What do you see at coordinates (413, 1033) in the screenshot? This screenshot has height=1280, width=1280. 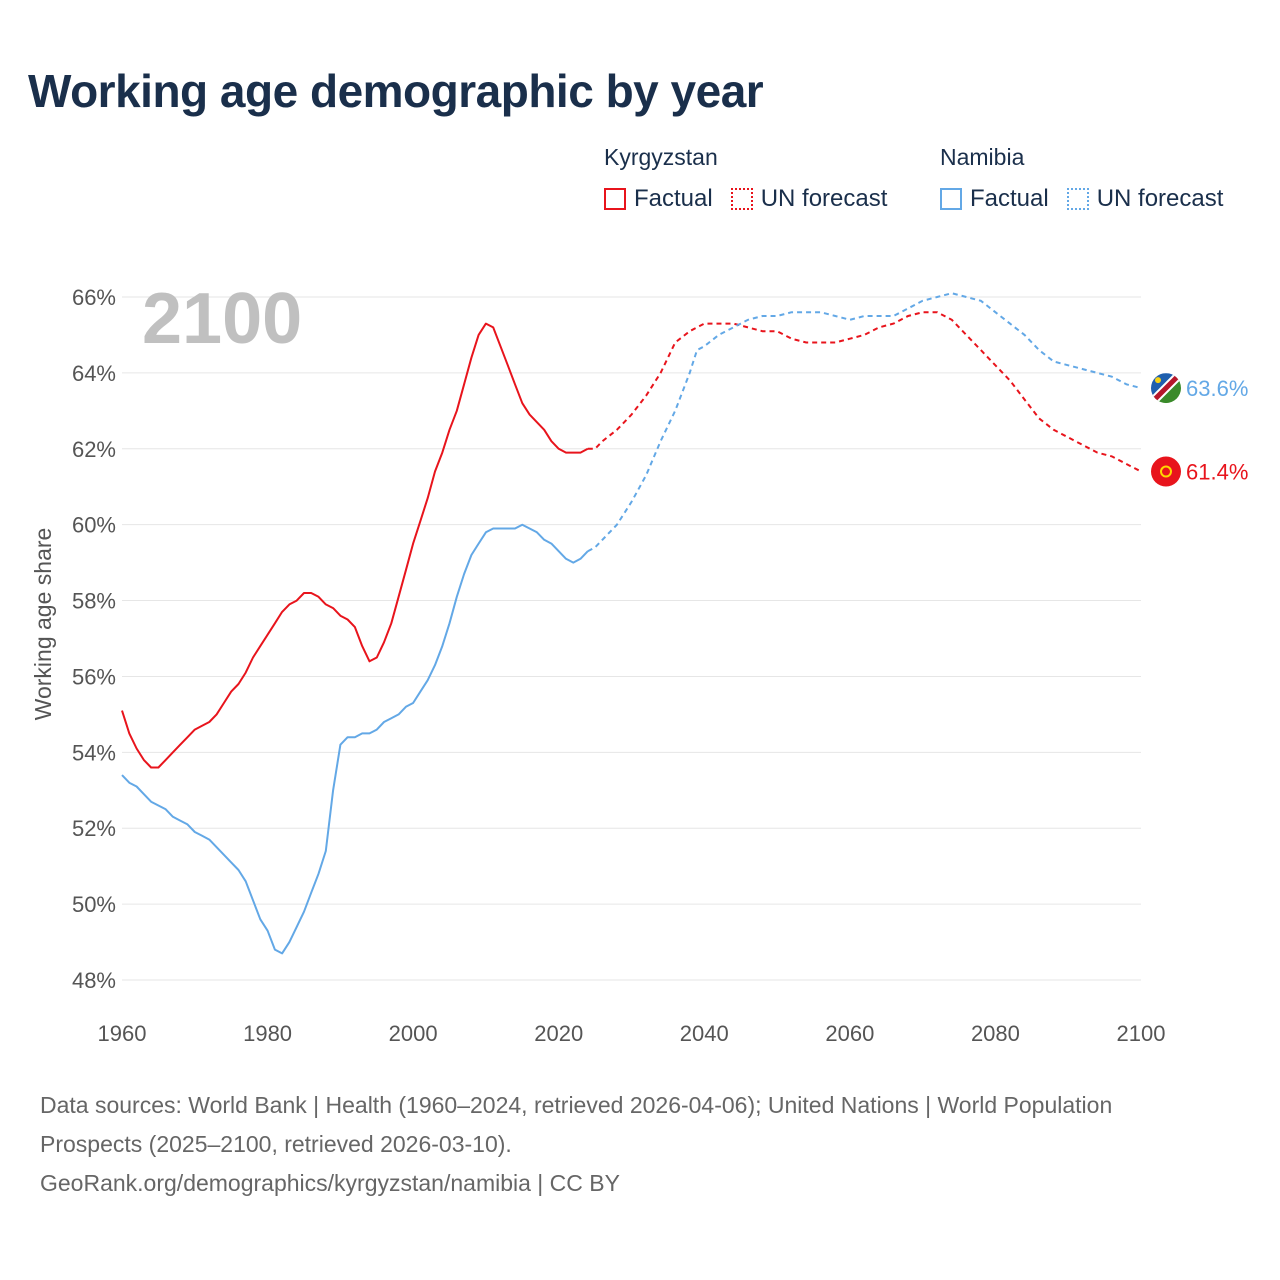 I see `x-tick-label: 2000` at bounding box center [413, 1033].